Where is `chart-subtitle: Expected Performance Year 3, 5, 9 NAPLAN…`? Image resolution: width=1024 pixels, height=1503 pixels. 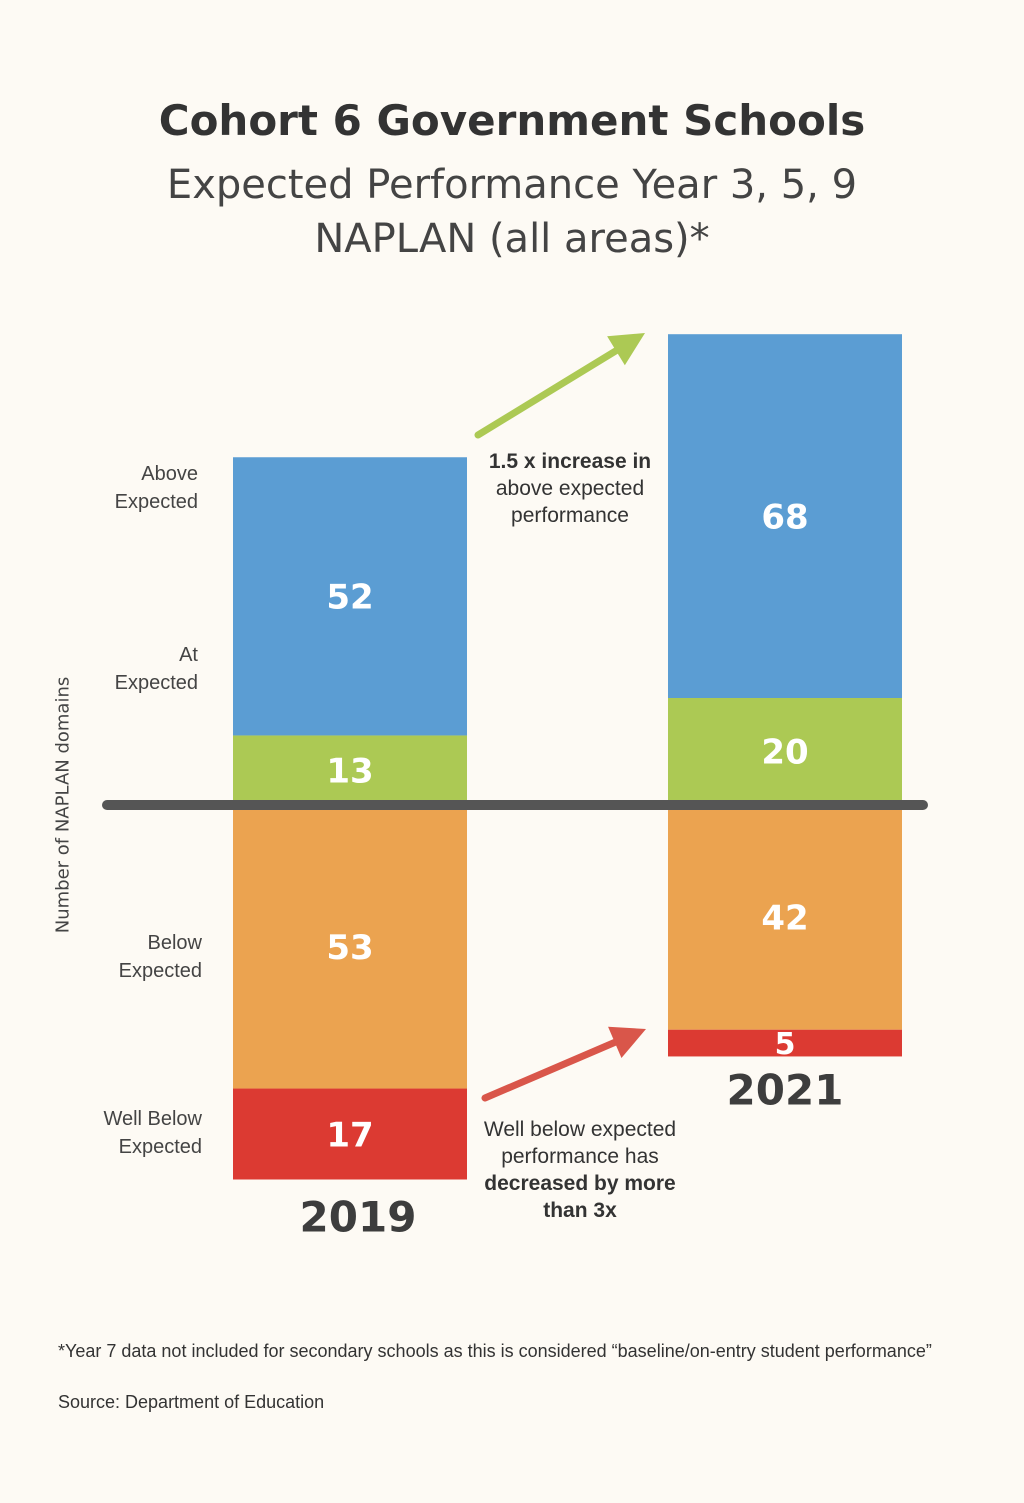 chart-subtitle: Expected Performance Year 3, 5, 9 NAPLAN… is located at coordinates (512, 212).